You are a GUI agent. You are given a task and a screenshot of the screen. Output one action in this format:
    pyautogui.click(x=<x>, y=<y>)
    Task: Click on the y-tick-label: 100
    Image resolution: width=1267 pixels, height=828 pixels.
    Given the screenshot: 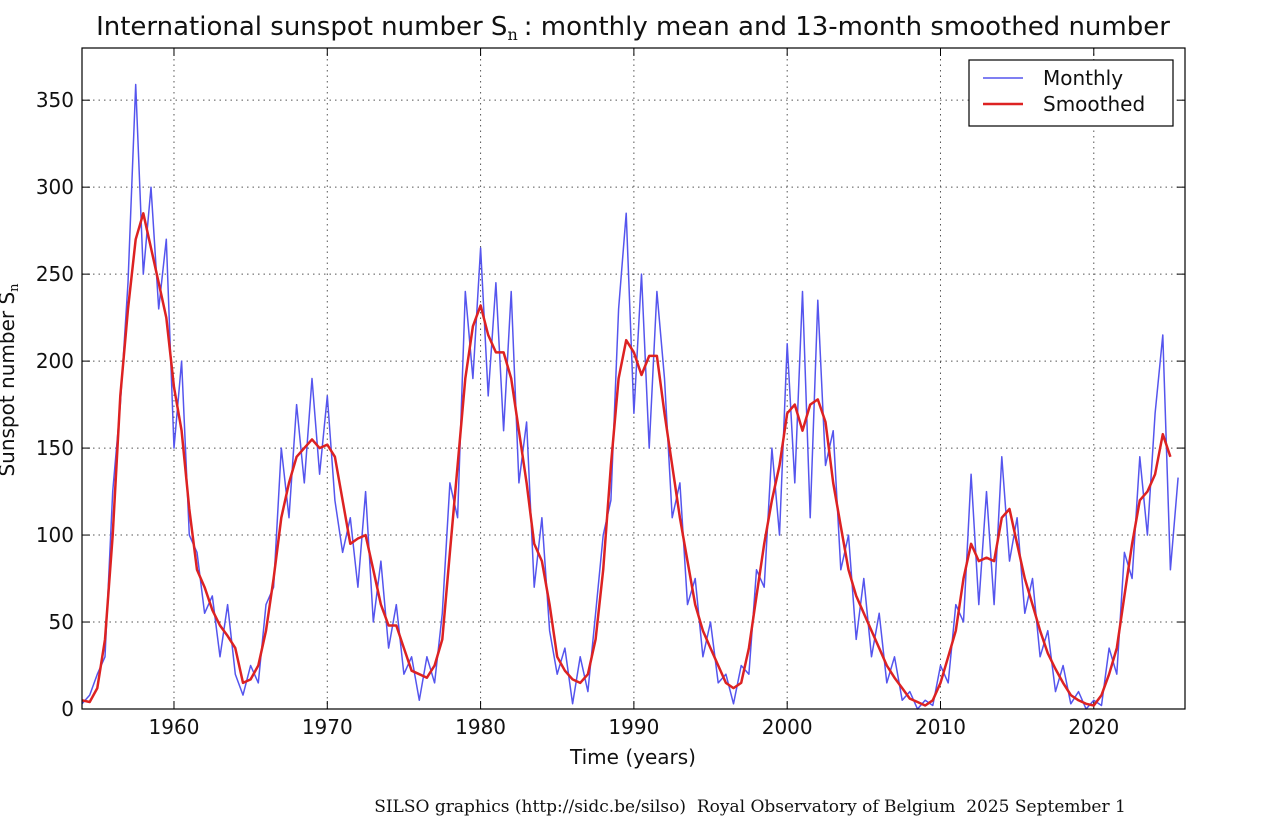 What is the action you would take?
    pyautogui.click(x=55, y=535)
    